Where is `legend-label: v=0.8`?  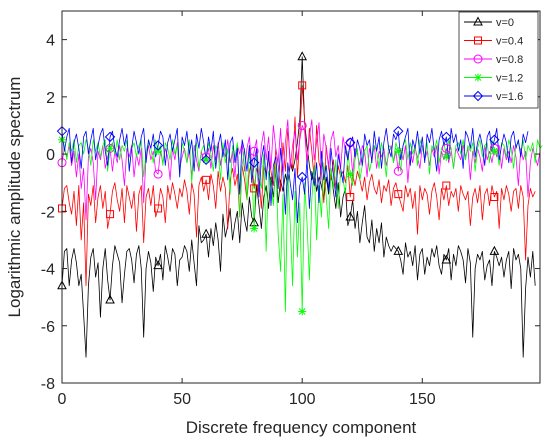 legend-label: v=0.8 is located at coordinates (509, 60).